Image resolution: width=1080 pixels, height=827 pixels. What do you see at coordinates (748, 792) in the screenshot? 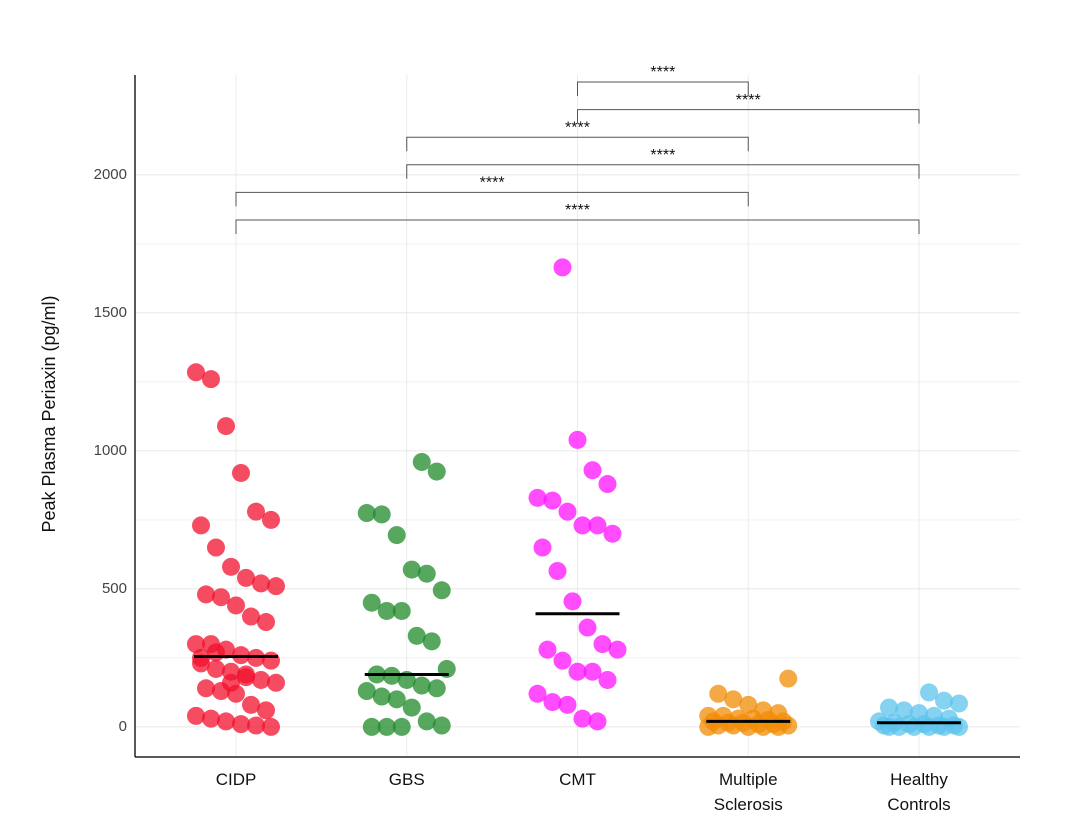
I see `x-tick-label: Multiple Sclerosis` at bounding box center [748, 792].